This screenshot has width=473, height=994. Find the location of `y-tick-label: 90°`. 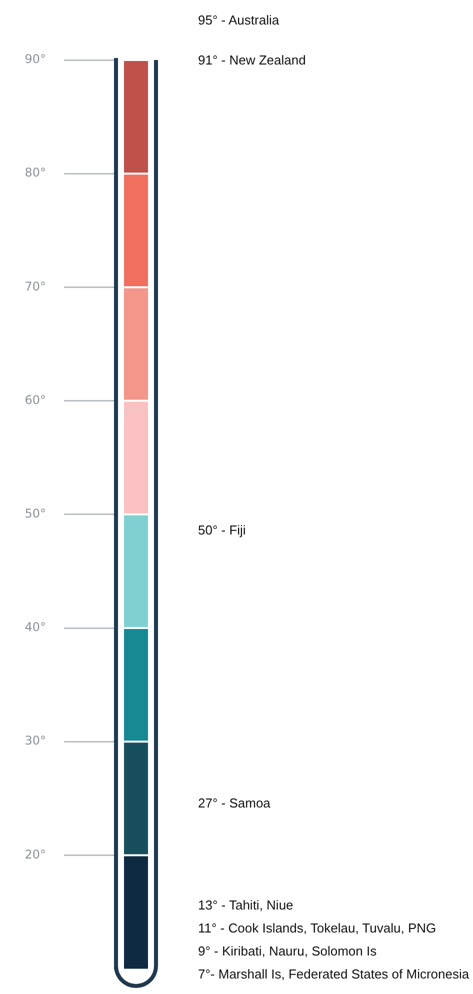

y-tick-label: 90° is located at coordinates (35, 59).